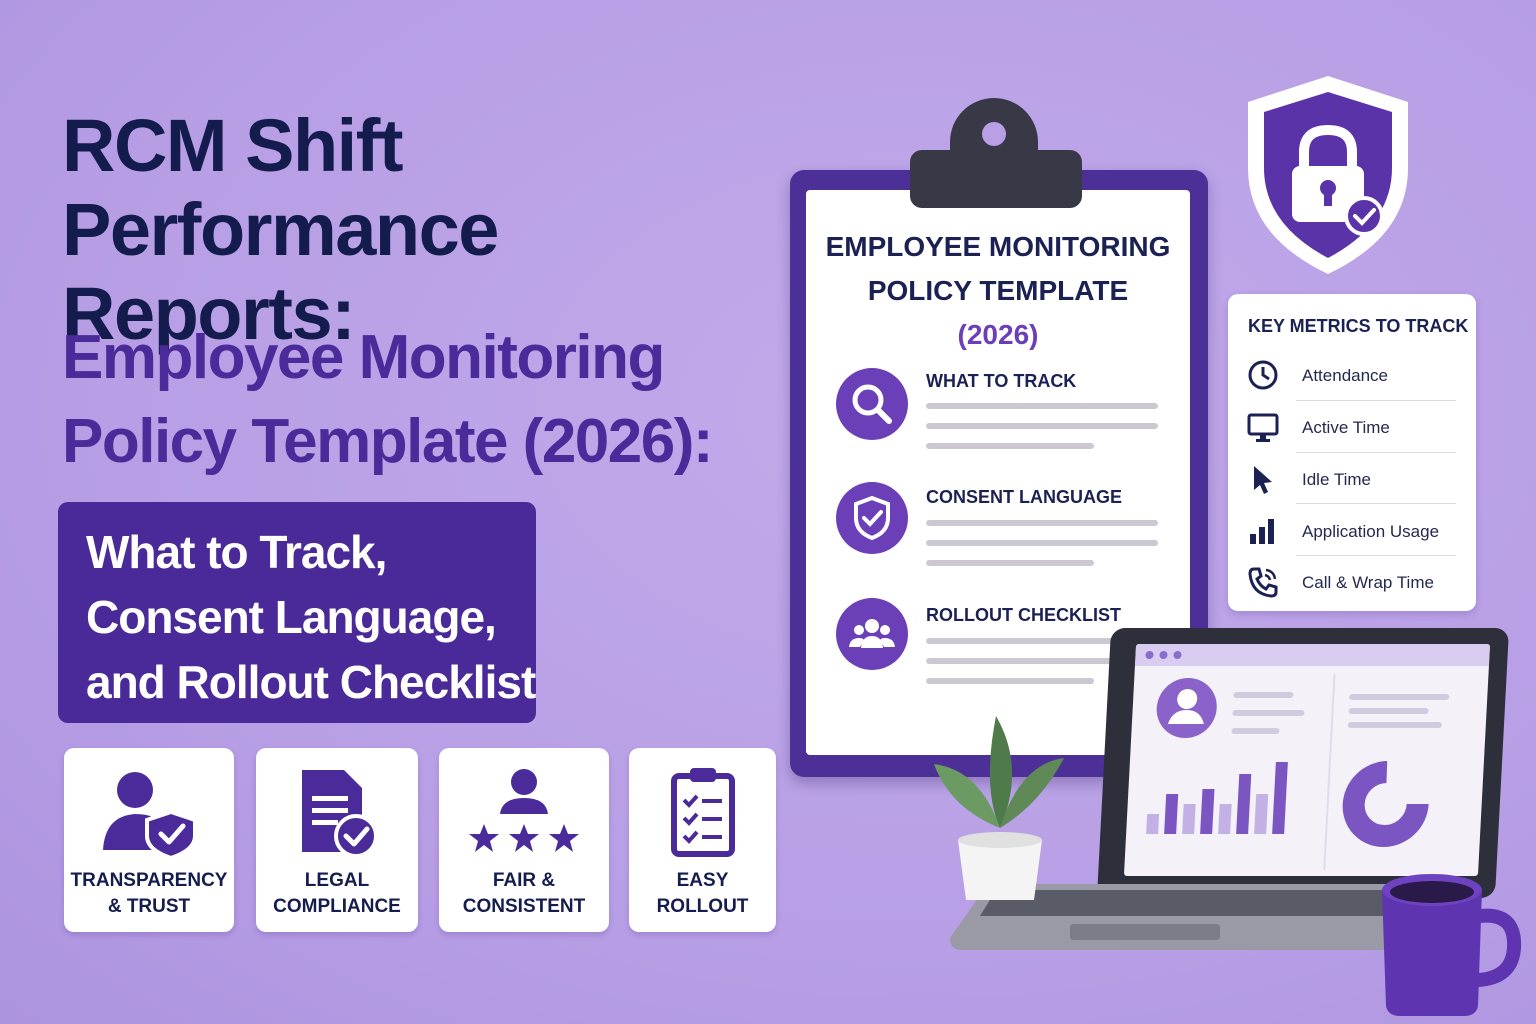  I want to click on laptop-keyboard-base, so click(1189, 917).